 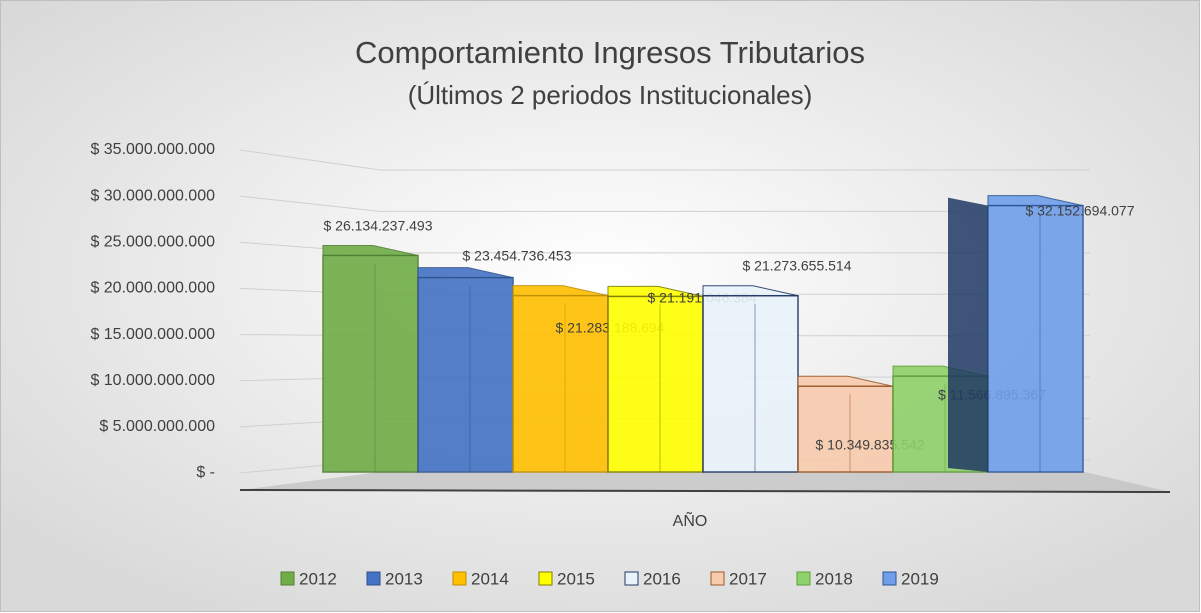 I want to click on legend-label: 2018, so click(x=834, y=578).